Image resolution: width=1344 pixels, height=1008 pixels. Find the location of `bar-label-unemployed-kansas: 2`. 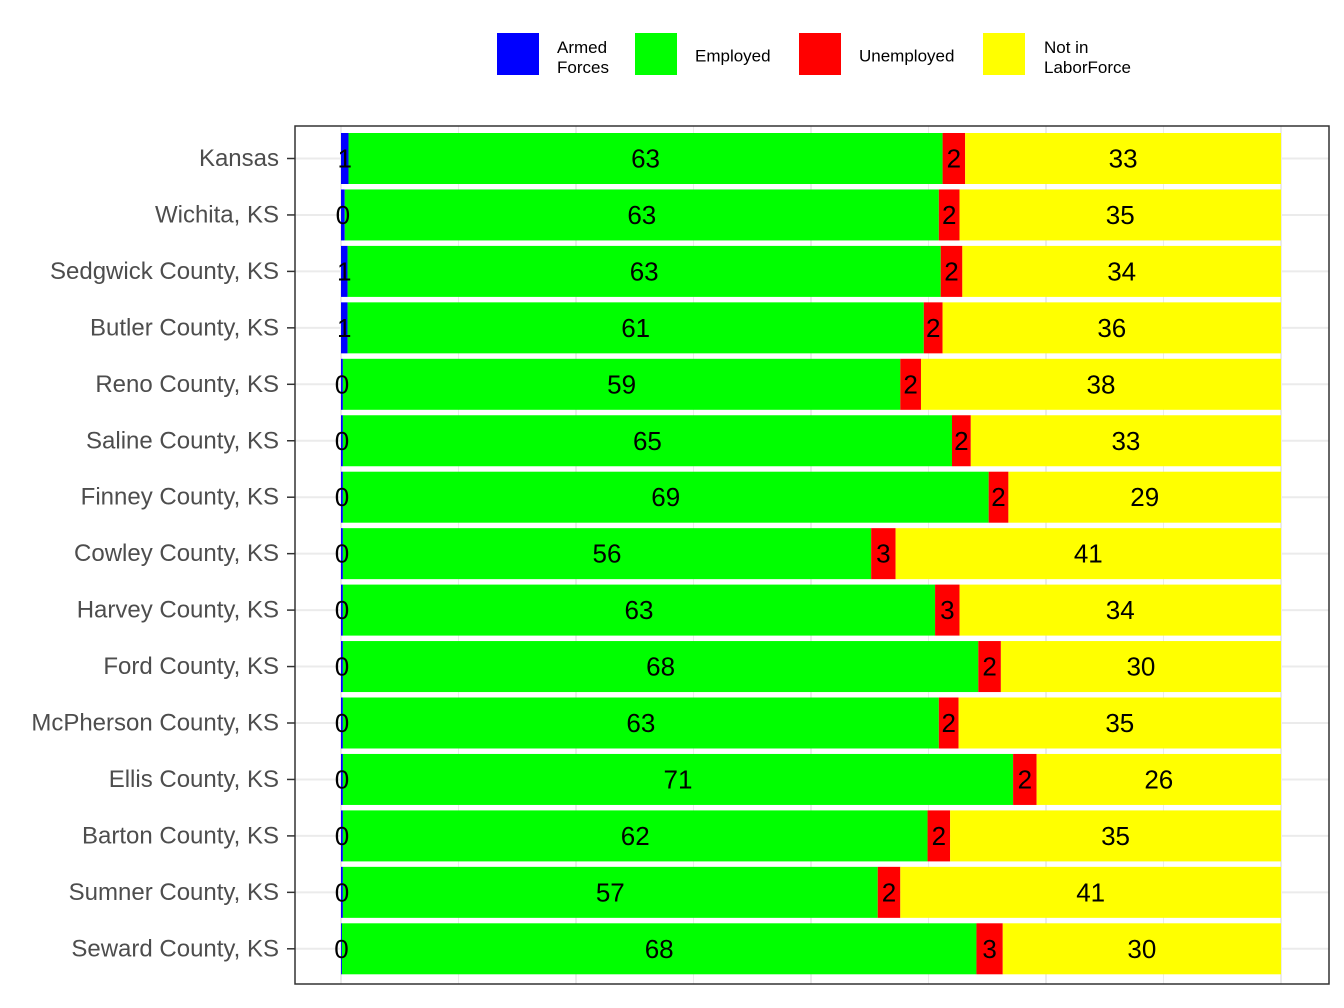

bar-label-unemployed-kansas: 2 is located at coordinates (954, 159).